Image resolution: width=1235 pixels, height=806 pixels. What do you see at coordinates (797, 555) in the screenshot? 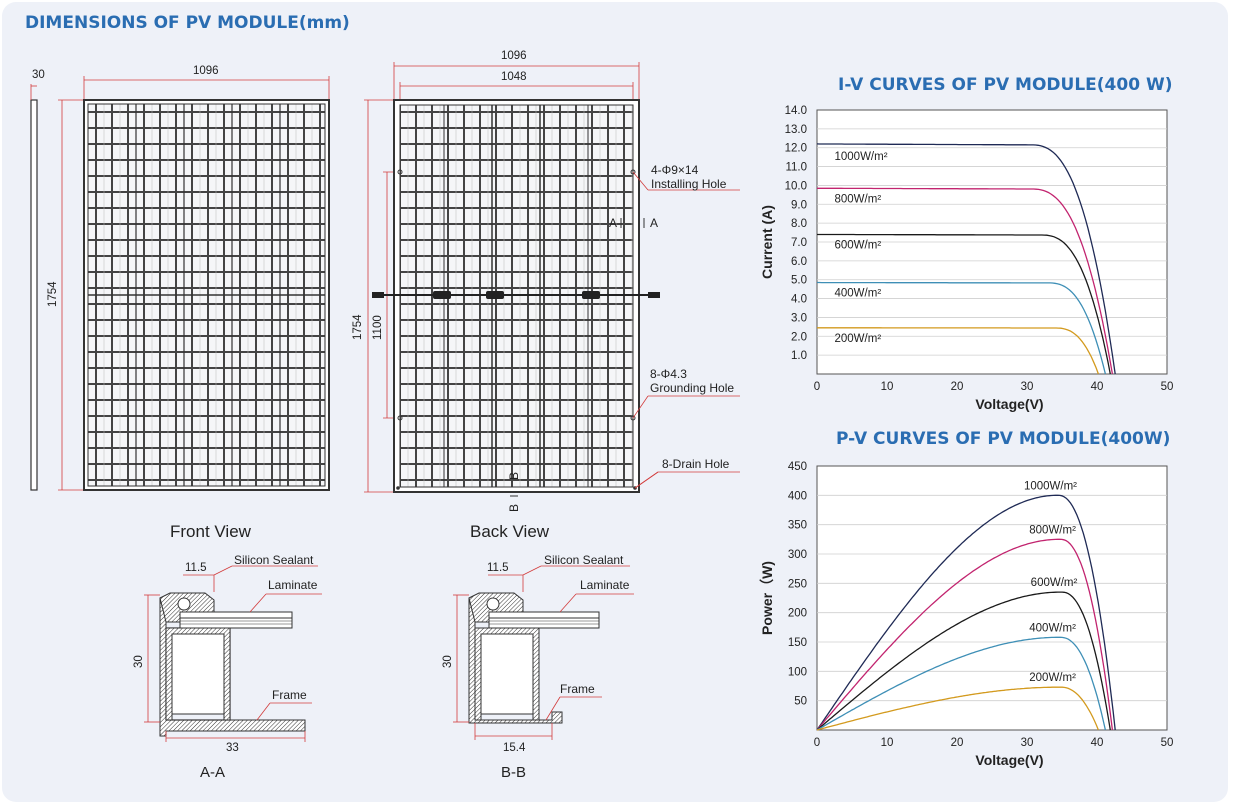
I see `y-tick-label: 300` at bounding box center [797, 555].